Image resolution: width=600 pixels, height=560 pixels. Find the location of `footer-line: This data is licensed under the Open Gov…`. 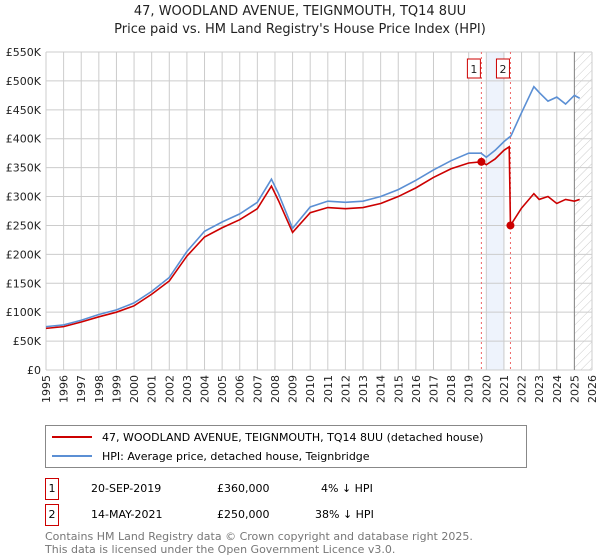

footer-line: This data is licensed under the Open Gov… is located at coordinates (220, 549).